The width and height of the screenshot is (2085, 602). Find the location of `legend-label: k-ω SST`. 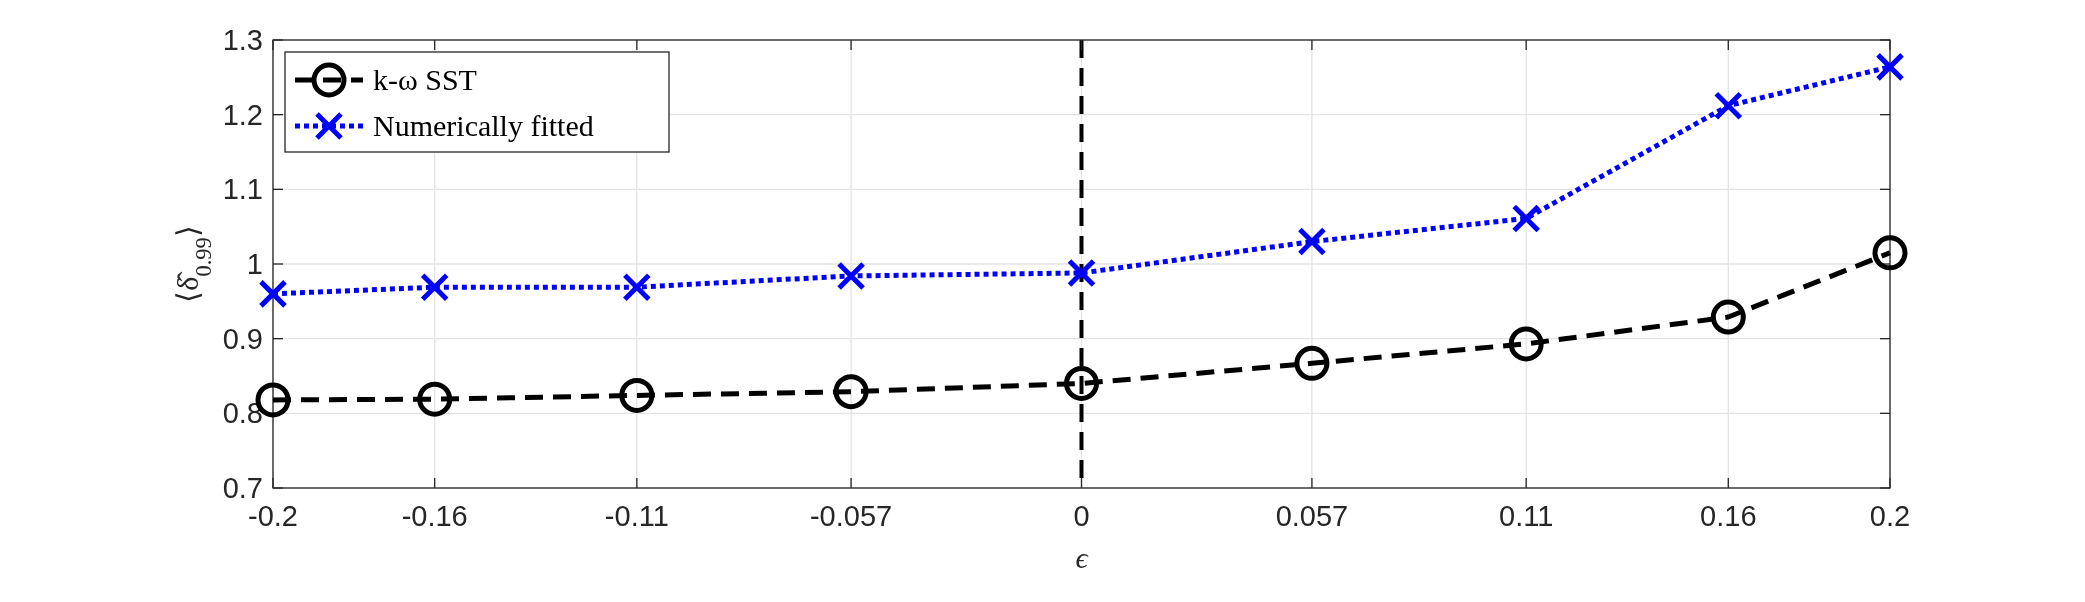

legend-label: k-ω SST is located at coordinates (425, 79).